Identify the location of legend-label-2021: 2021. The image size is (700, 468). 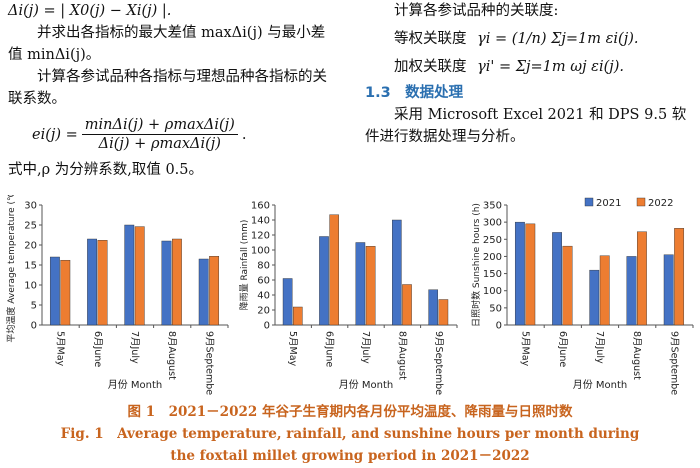
(608, 203).